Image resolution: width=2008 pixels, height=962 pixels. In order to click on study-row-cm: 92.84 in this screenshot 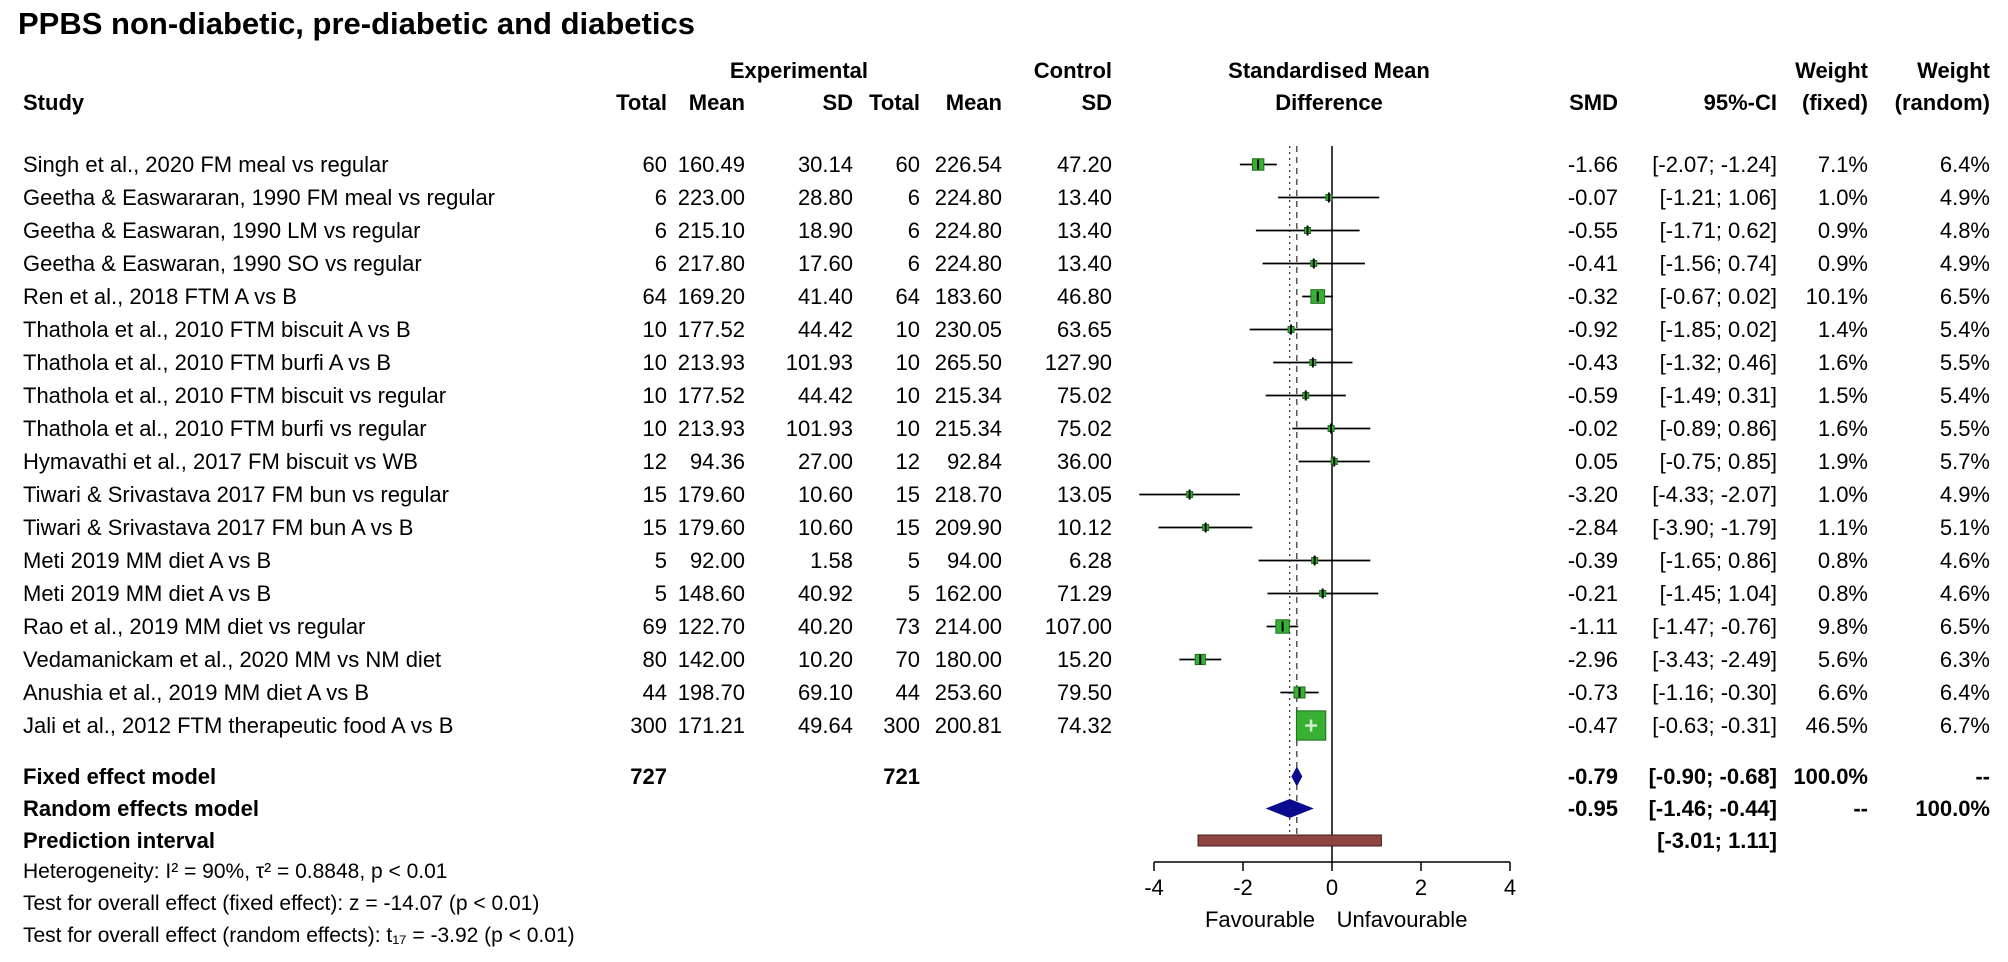, I will do `click(974, 461)`.